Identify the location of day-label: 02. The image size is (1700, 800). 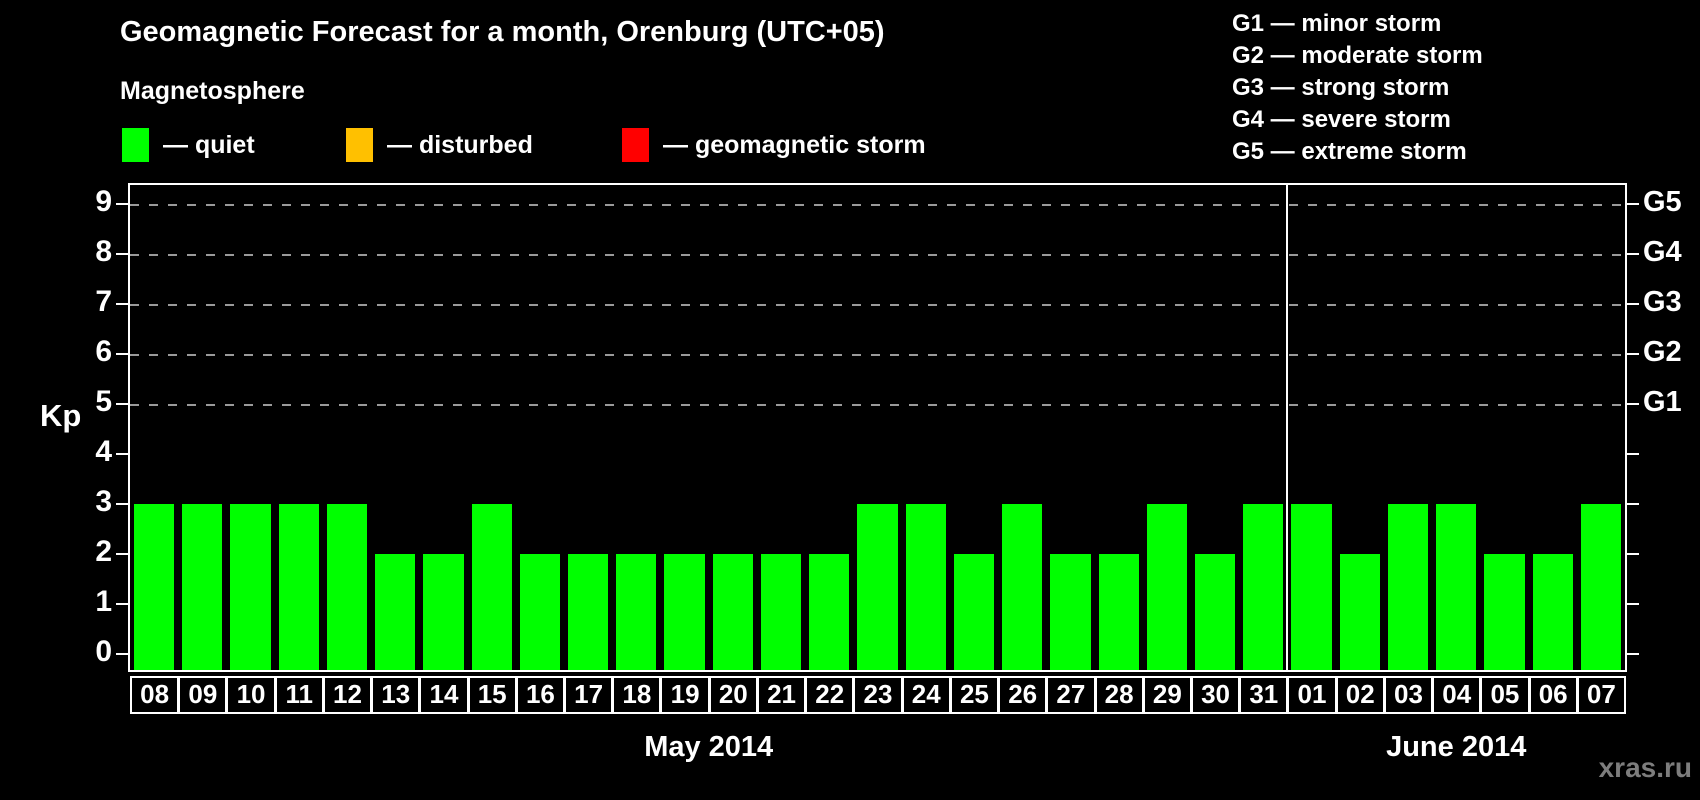
(1360, 695).